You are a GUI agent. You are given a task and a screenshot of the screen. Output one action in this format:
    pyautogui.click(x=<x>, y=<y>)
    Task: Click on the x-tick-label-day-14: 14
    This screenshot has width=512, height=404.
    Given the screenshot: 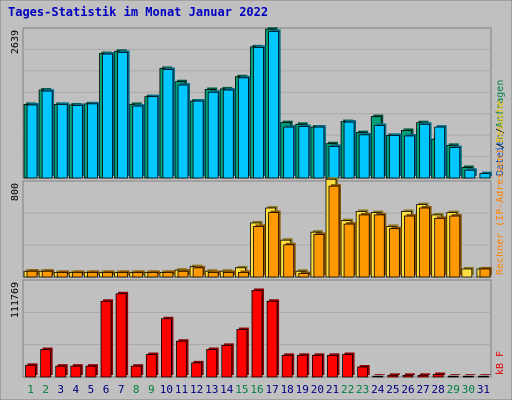 What is the action you would take?
    pyautogui.click(x=227, y=389)
    